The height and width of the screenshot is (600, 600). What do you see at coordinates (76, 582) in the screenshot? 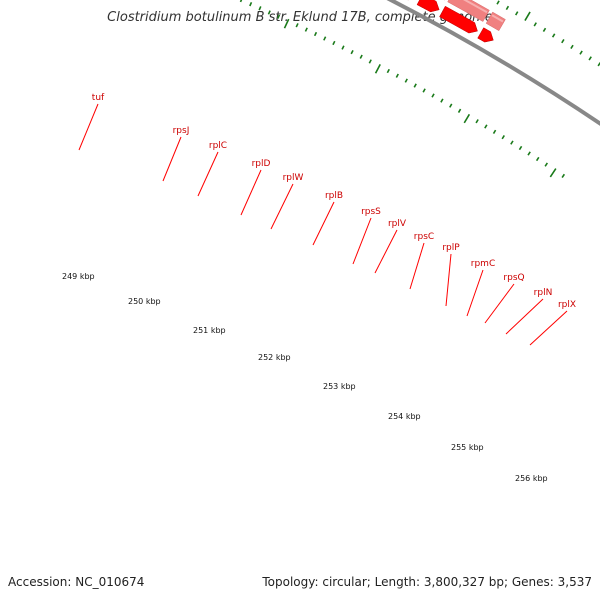
I see `accession-text: Accession: NC_010674` at bounding box center [76, 582].